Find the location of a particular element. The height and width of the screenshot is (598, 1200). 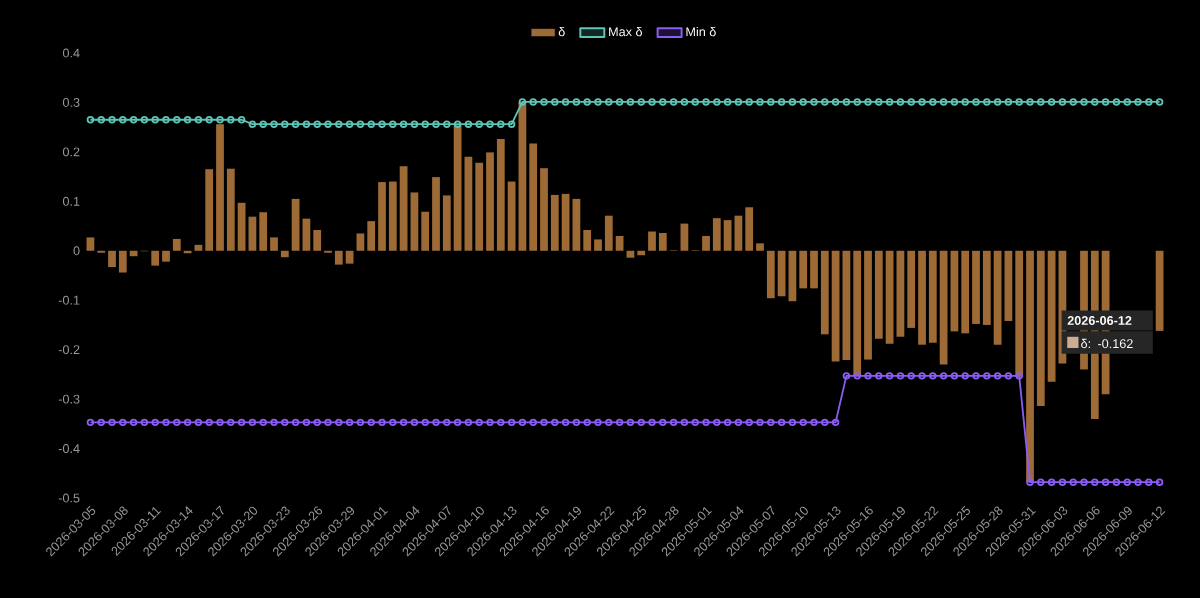

y-tick-label: 0 is located at coordinates (76, 251).